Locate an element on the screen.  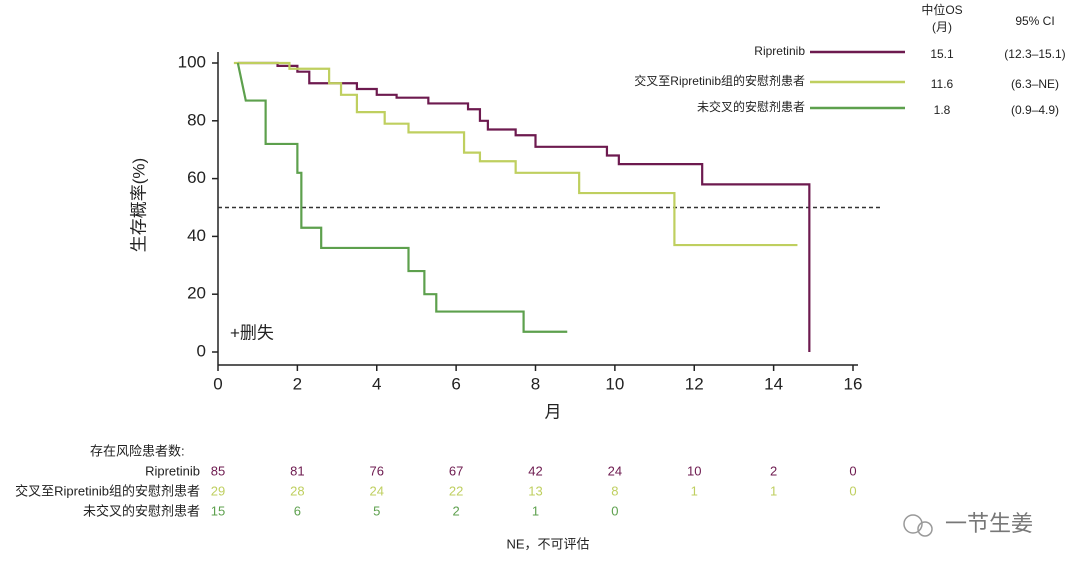
y-tick-label: 100 is located at coordinates (192, 61).